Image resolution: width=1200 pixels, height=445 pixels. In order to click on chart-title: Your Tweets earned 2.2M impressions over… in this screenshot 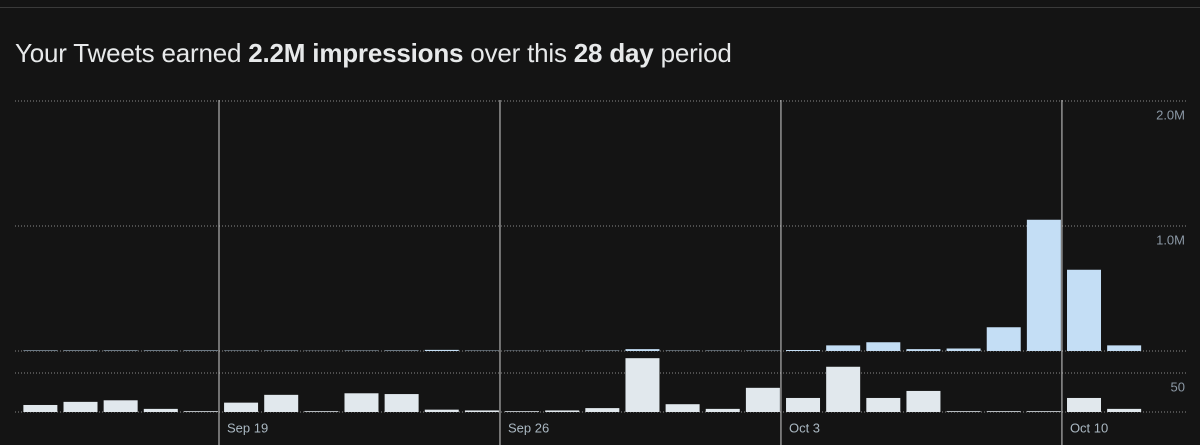, I will do `click(373, 53)`.